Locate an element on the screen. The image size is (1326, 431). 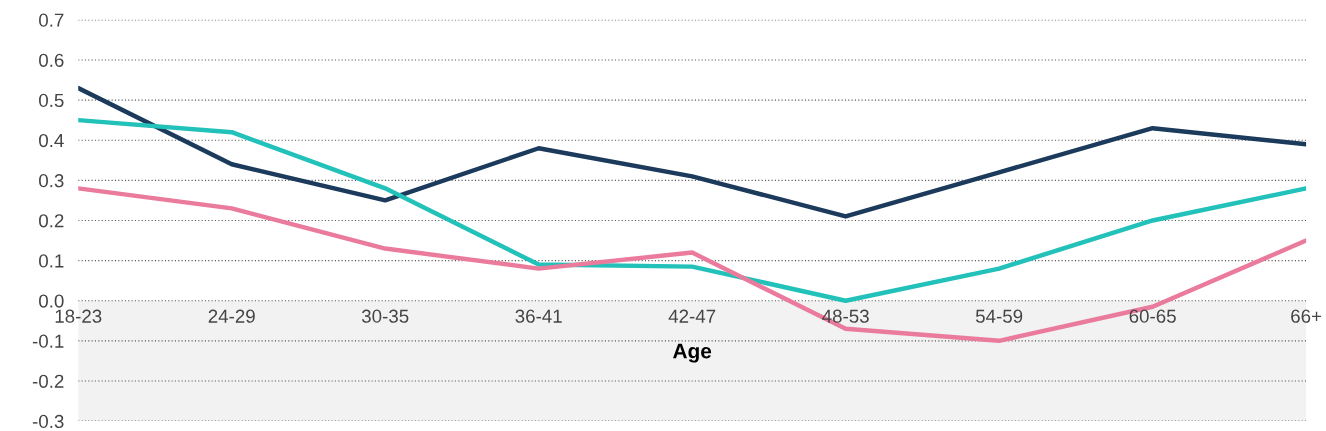
x-axis-title: Age is located at coordinates (692, 353).